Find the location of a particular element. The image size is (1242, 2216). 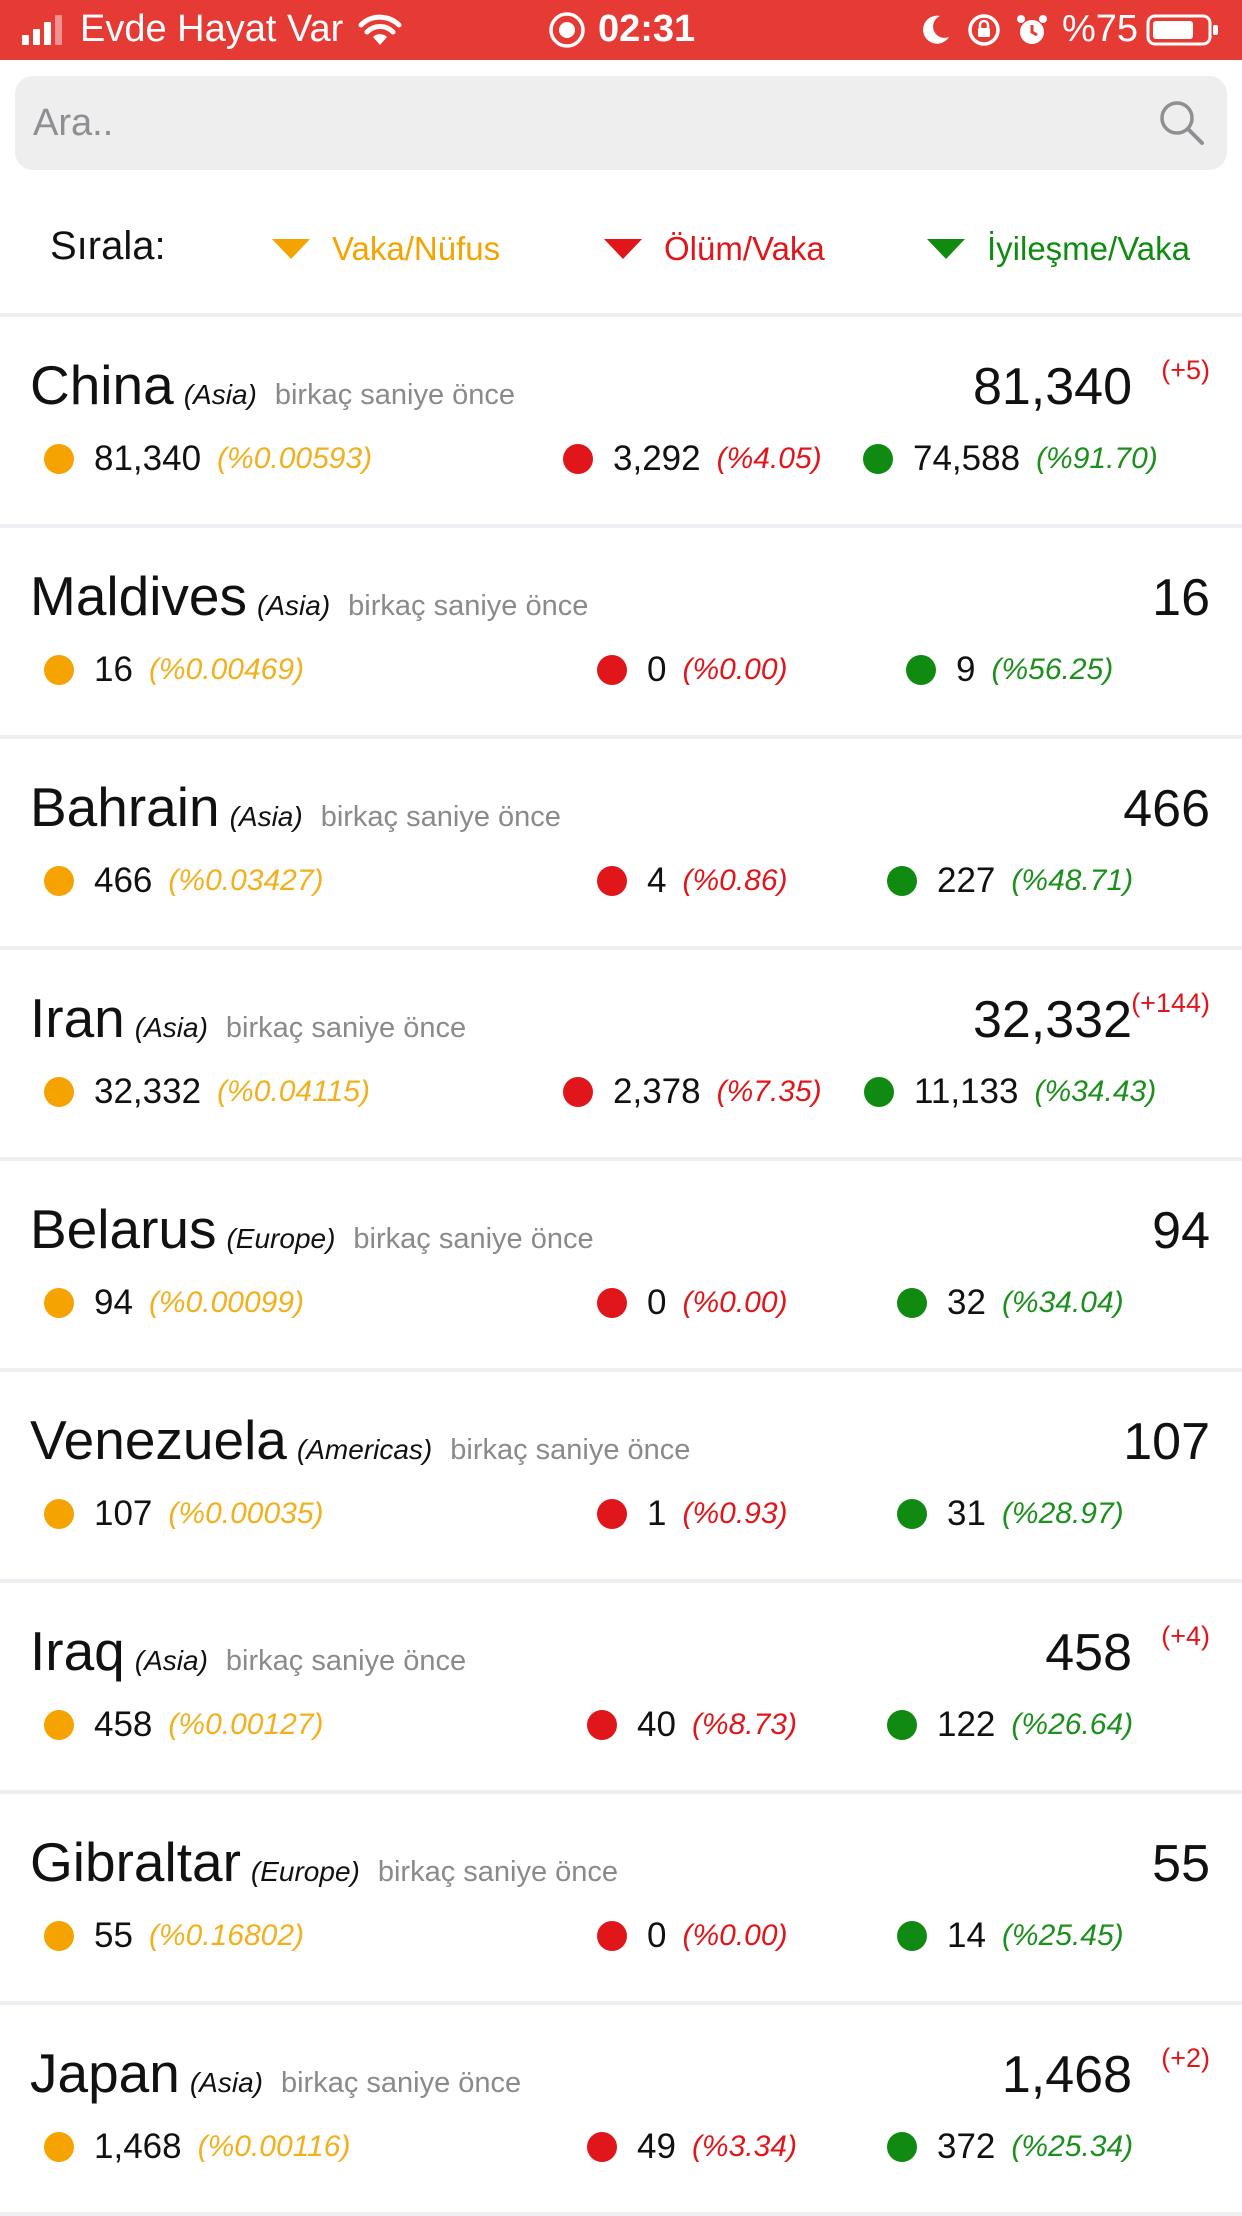

status-bar: Evde Hayat Var 02:31 %75 is located at coordinates (621, 30).